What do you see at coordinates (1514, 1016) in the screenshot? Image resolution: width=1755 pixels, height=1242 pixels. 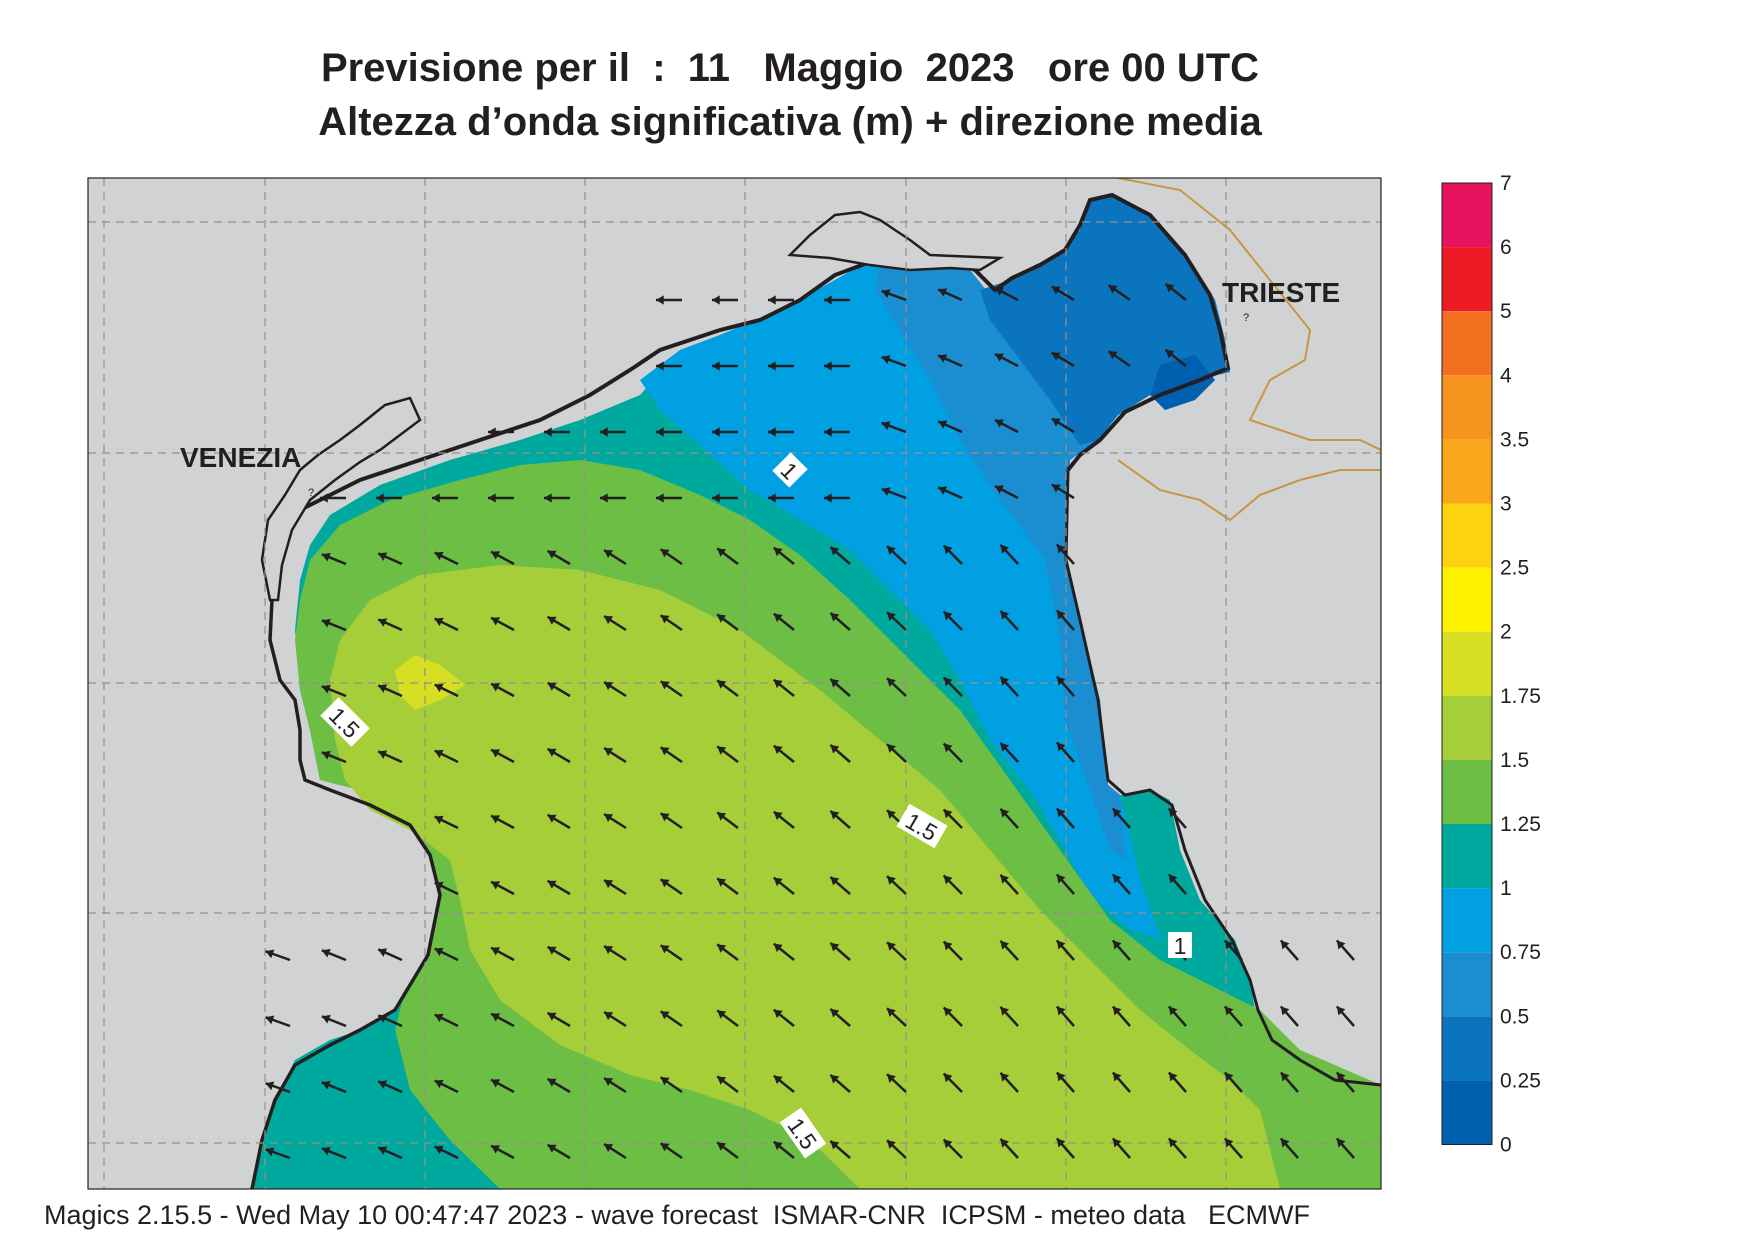 I see `legend-level-label: 0.5` at bounding box center [1514, 1016].